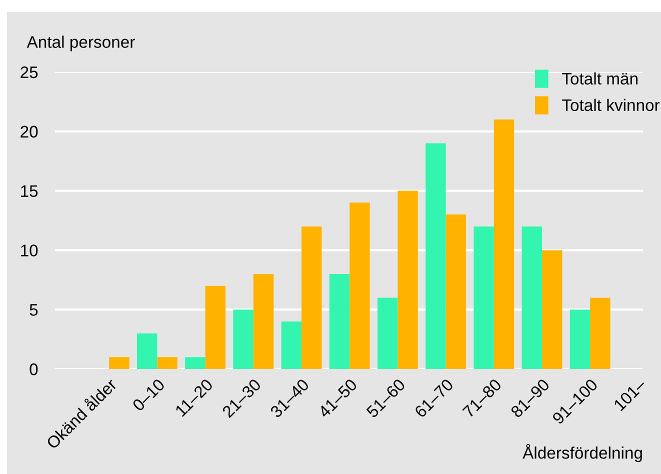 The image size is (661, 474). Describe the element at coordinates (29, 250) in the screenshot. I see `y-tick-label: 10` at that location.